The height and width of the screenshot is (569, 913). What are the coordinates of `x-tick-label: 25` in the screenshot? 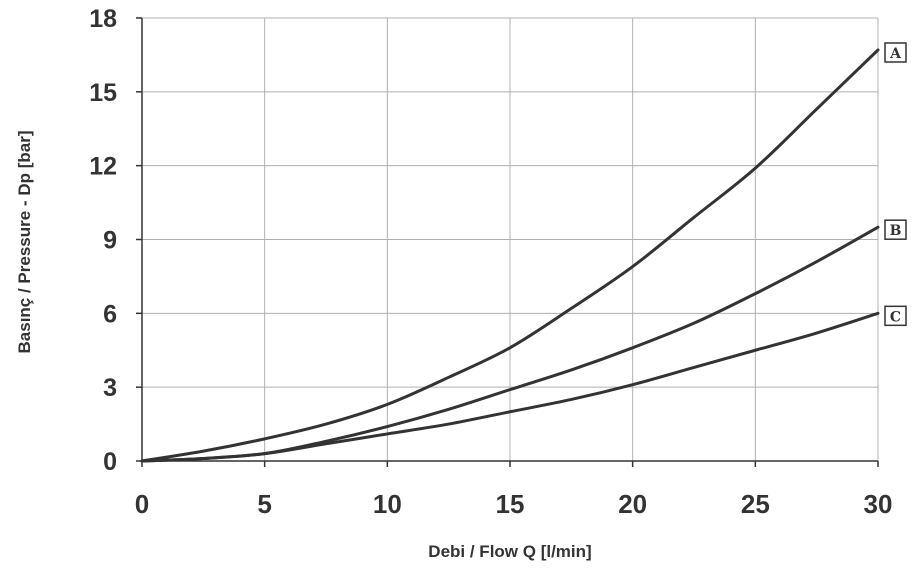 It's located at (755, 504).